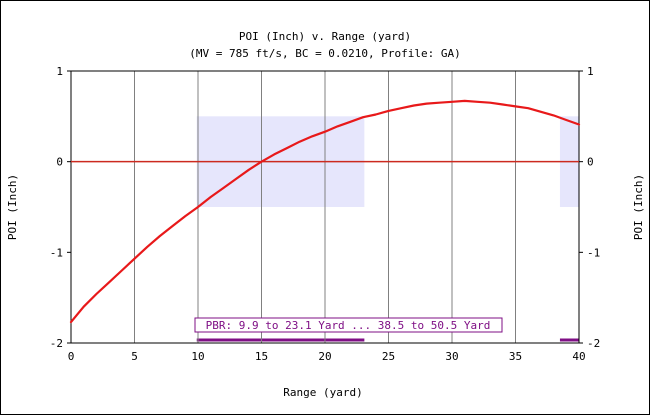 Image resolution: width=650 pixels, height=415 pixels. I want to click on x-tick-label: 10, so click(197, 356).